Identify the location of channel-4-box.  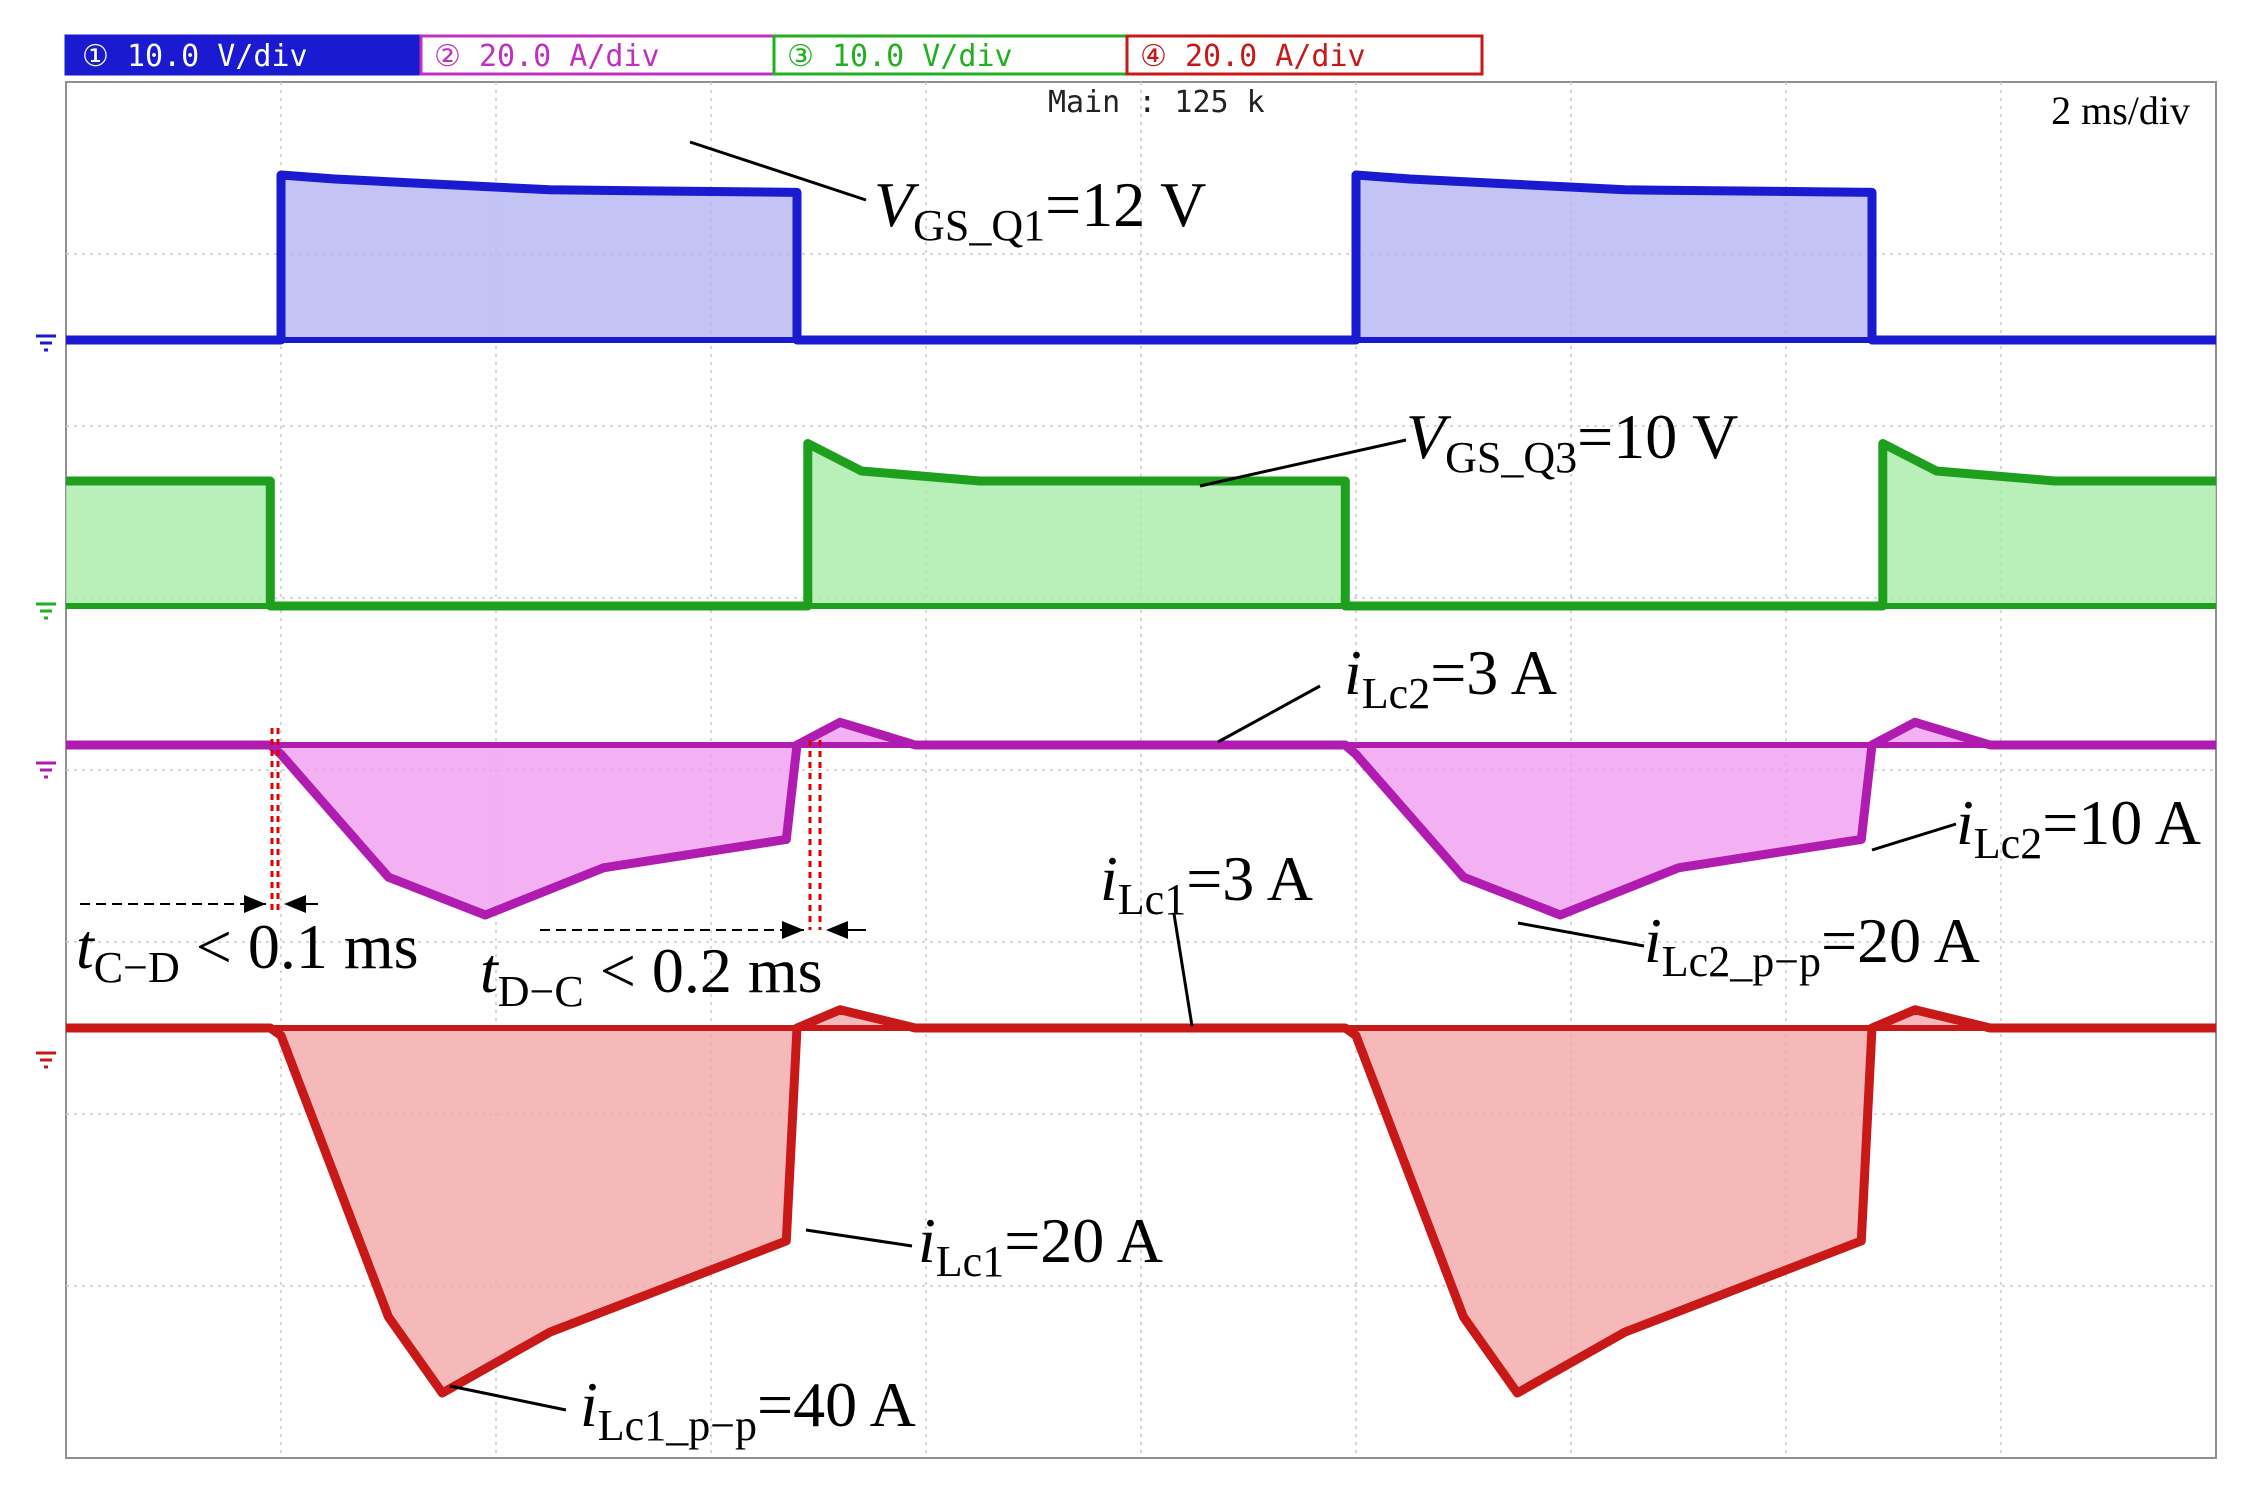
(1304, 55).